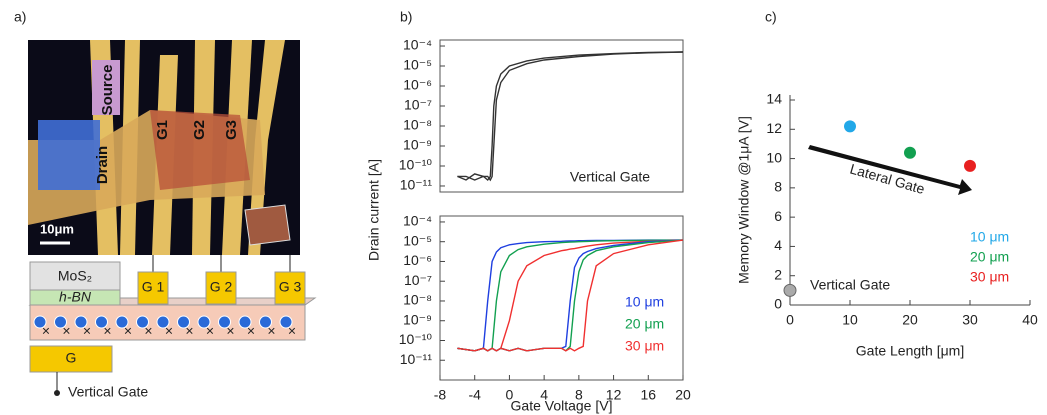 This screenshot has height=415, width=1047. Describe the element at coordinates (102, 165) in the screenshot. I see `drain-label: Drain` at that location.